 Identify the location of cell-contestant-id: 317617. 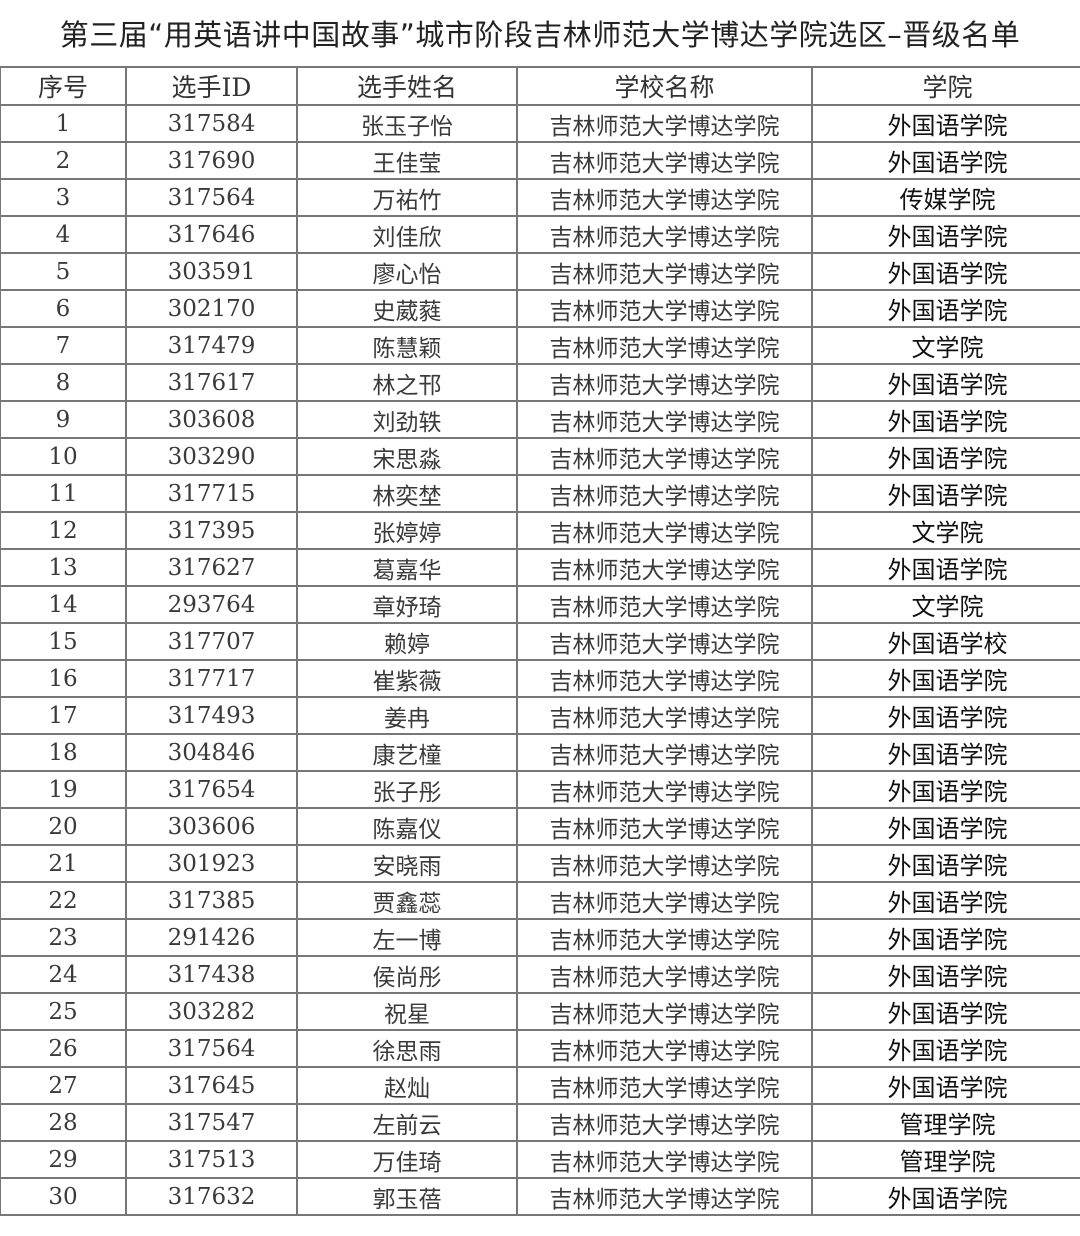
(211, 382).